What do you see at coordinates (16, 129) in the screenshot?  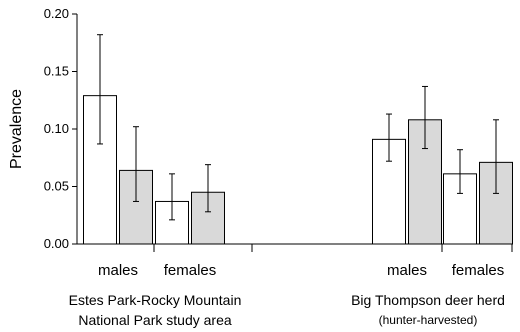 I see `y-axis-label: Prevalence` at bounding box center [16, 129].